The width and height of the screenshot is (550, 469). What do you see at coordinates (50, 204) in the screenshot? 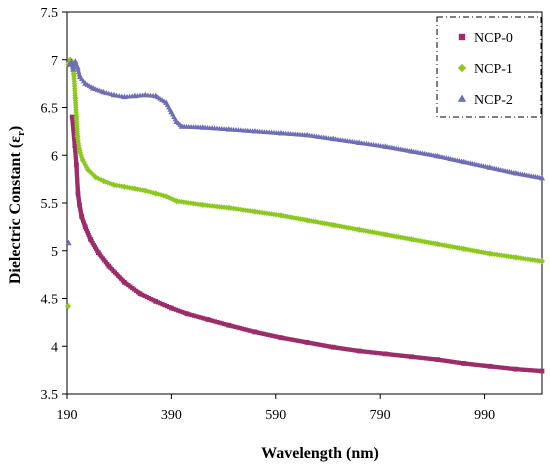
I see `y-tick-label: 5.5` at bounding box center [50, 204].